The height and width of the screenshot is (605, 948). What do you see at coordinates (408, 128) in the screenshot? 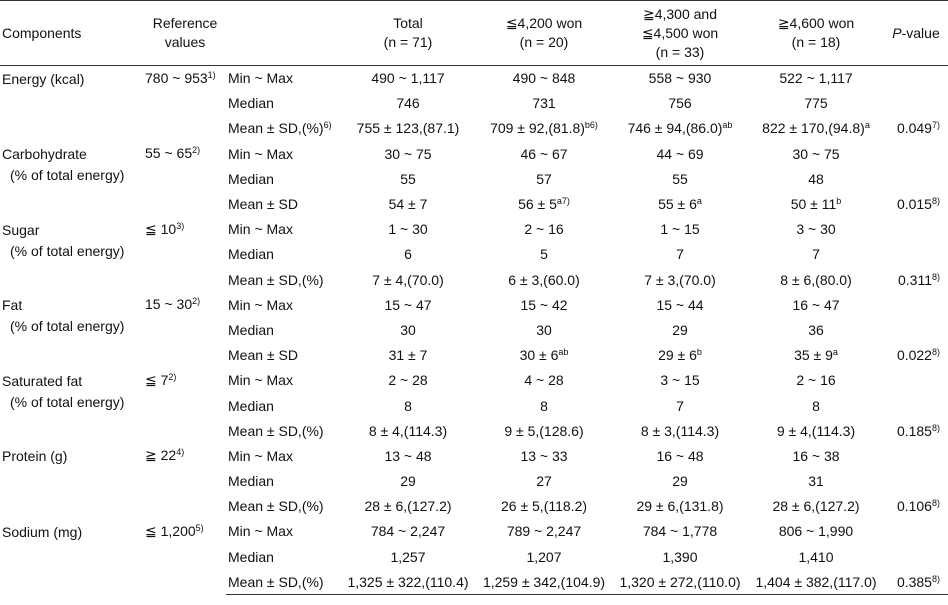
I see `value-text: 755 ± 123,(87.1)` at bounding box center [408, 128].